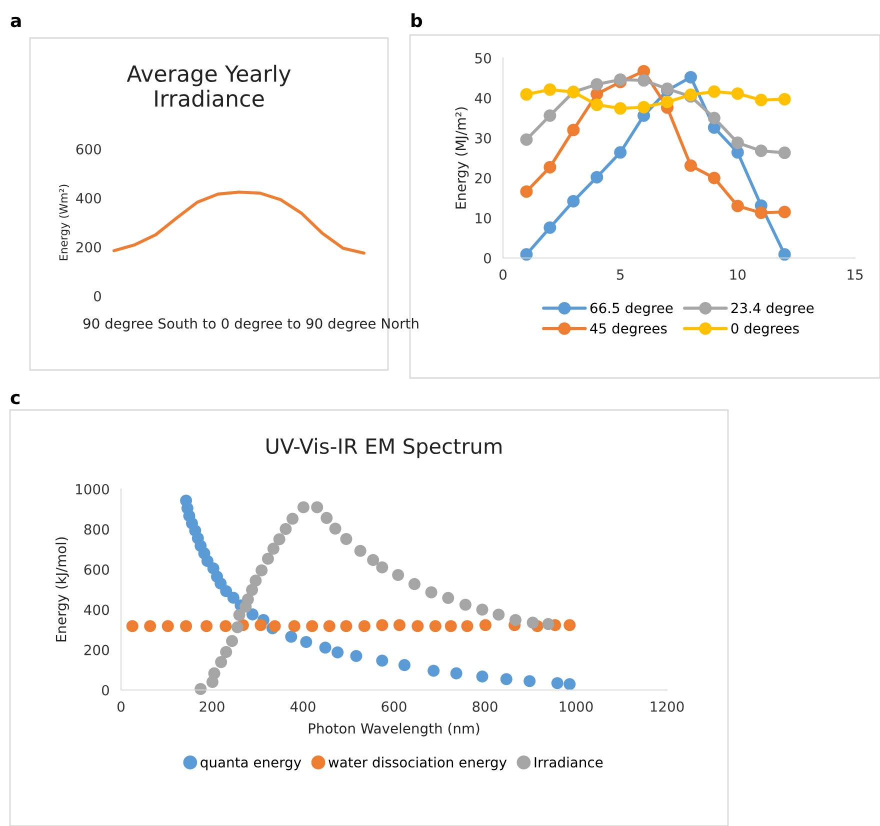  I want to click on y-axis-title: Energy (kJ/mol), so click(62, 589).